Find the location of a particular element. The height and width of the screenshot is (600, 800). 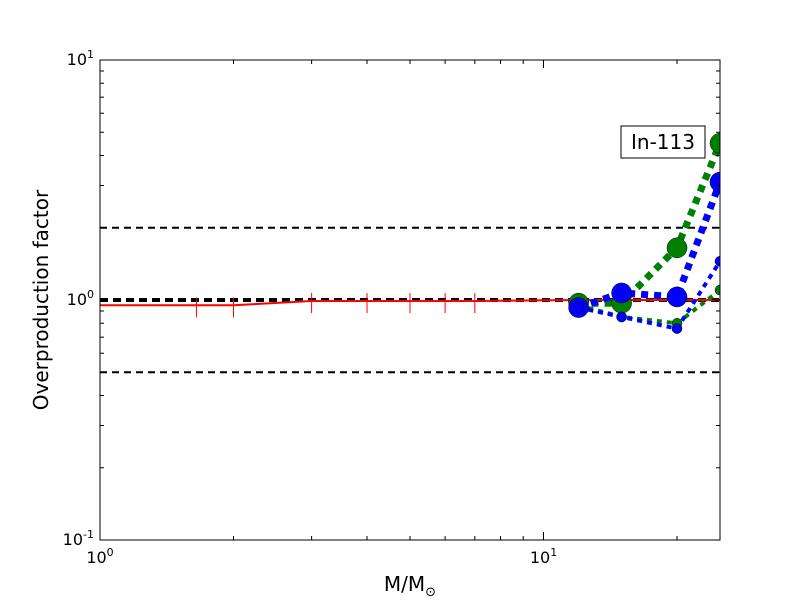

annotation-label: In-113 is located at coordinates (663, 142).